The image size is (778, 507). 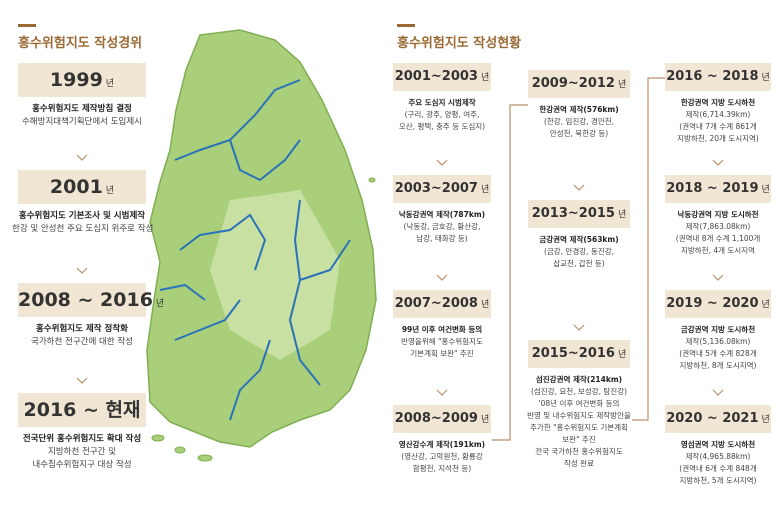 What do you see at coordinates (82, 439) in the screenshot?
I see `text-line: 전국단위 홍수위험지도 확대 작성` at bounding box center [82, 439].